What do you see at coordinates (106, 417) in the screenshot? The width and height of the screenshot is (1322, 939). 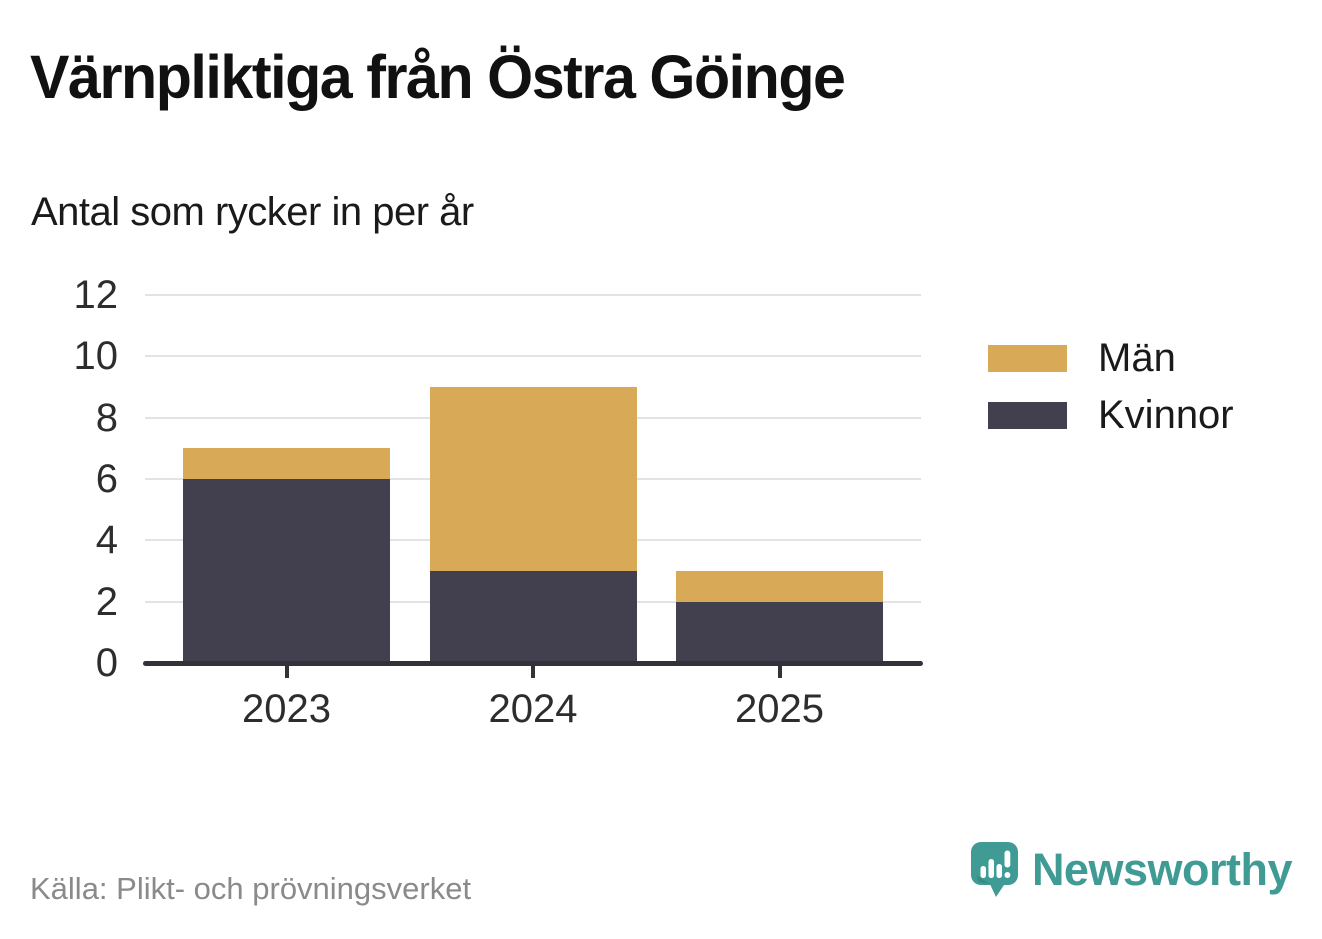 I see `y-tick-label-8: 8` at bounding box center [106, 417].